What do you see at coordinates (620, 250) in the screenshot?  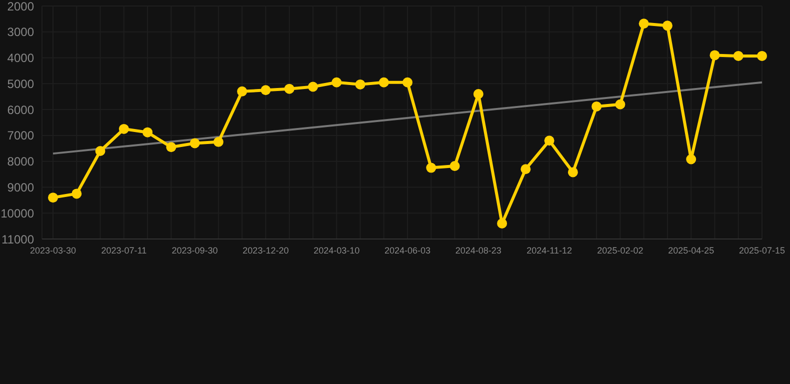 I see `x-tick-label: 2025-02-02` at bounding box center [620, 250].